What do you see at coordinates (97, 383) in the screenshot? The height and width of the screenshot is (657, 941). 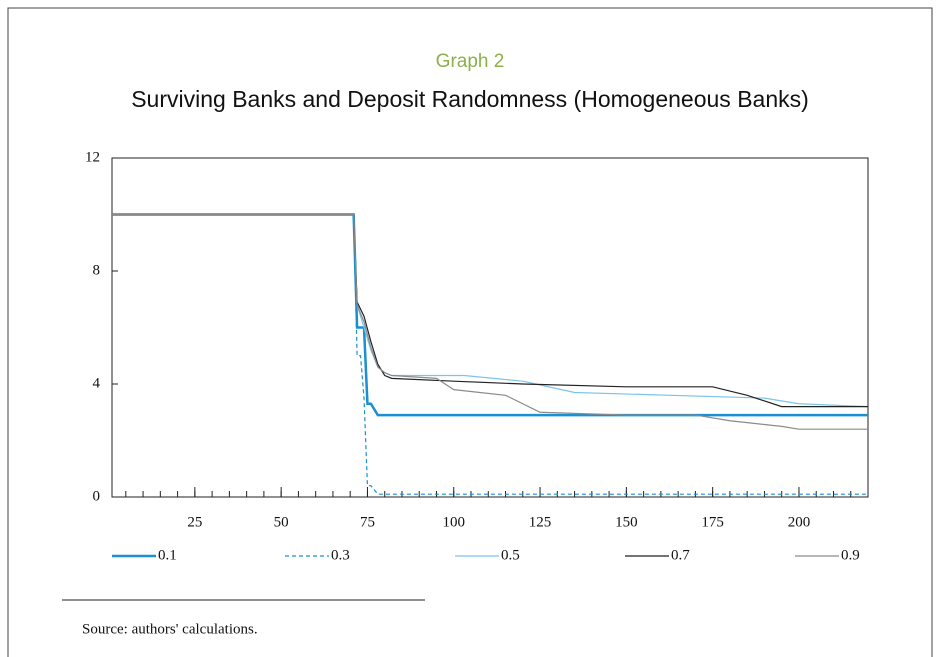 I see `y-tick-label: 4` at bounding box center [97, 383].